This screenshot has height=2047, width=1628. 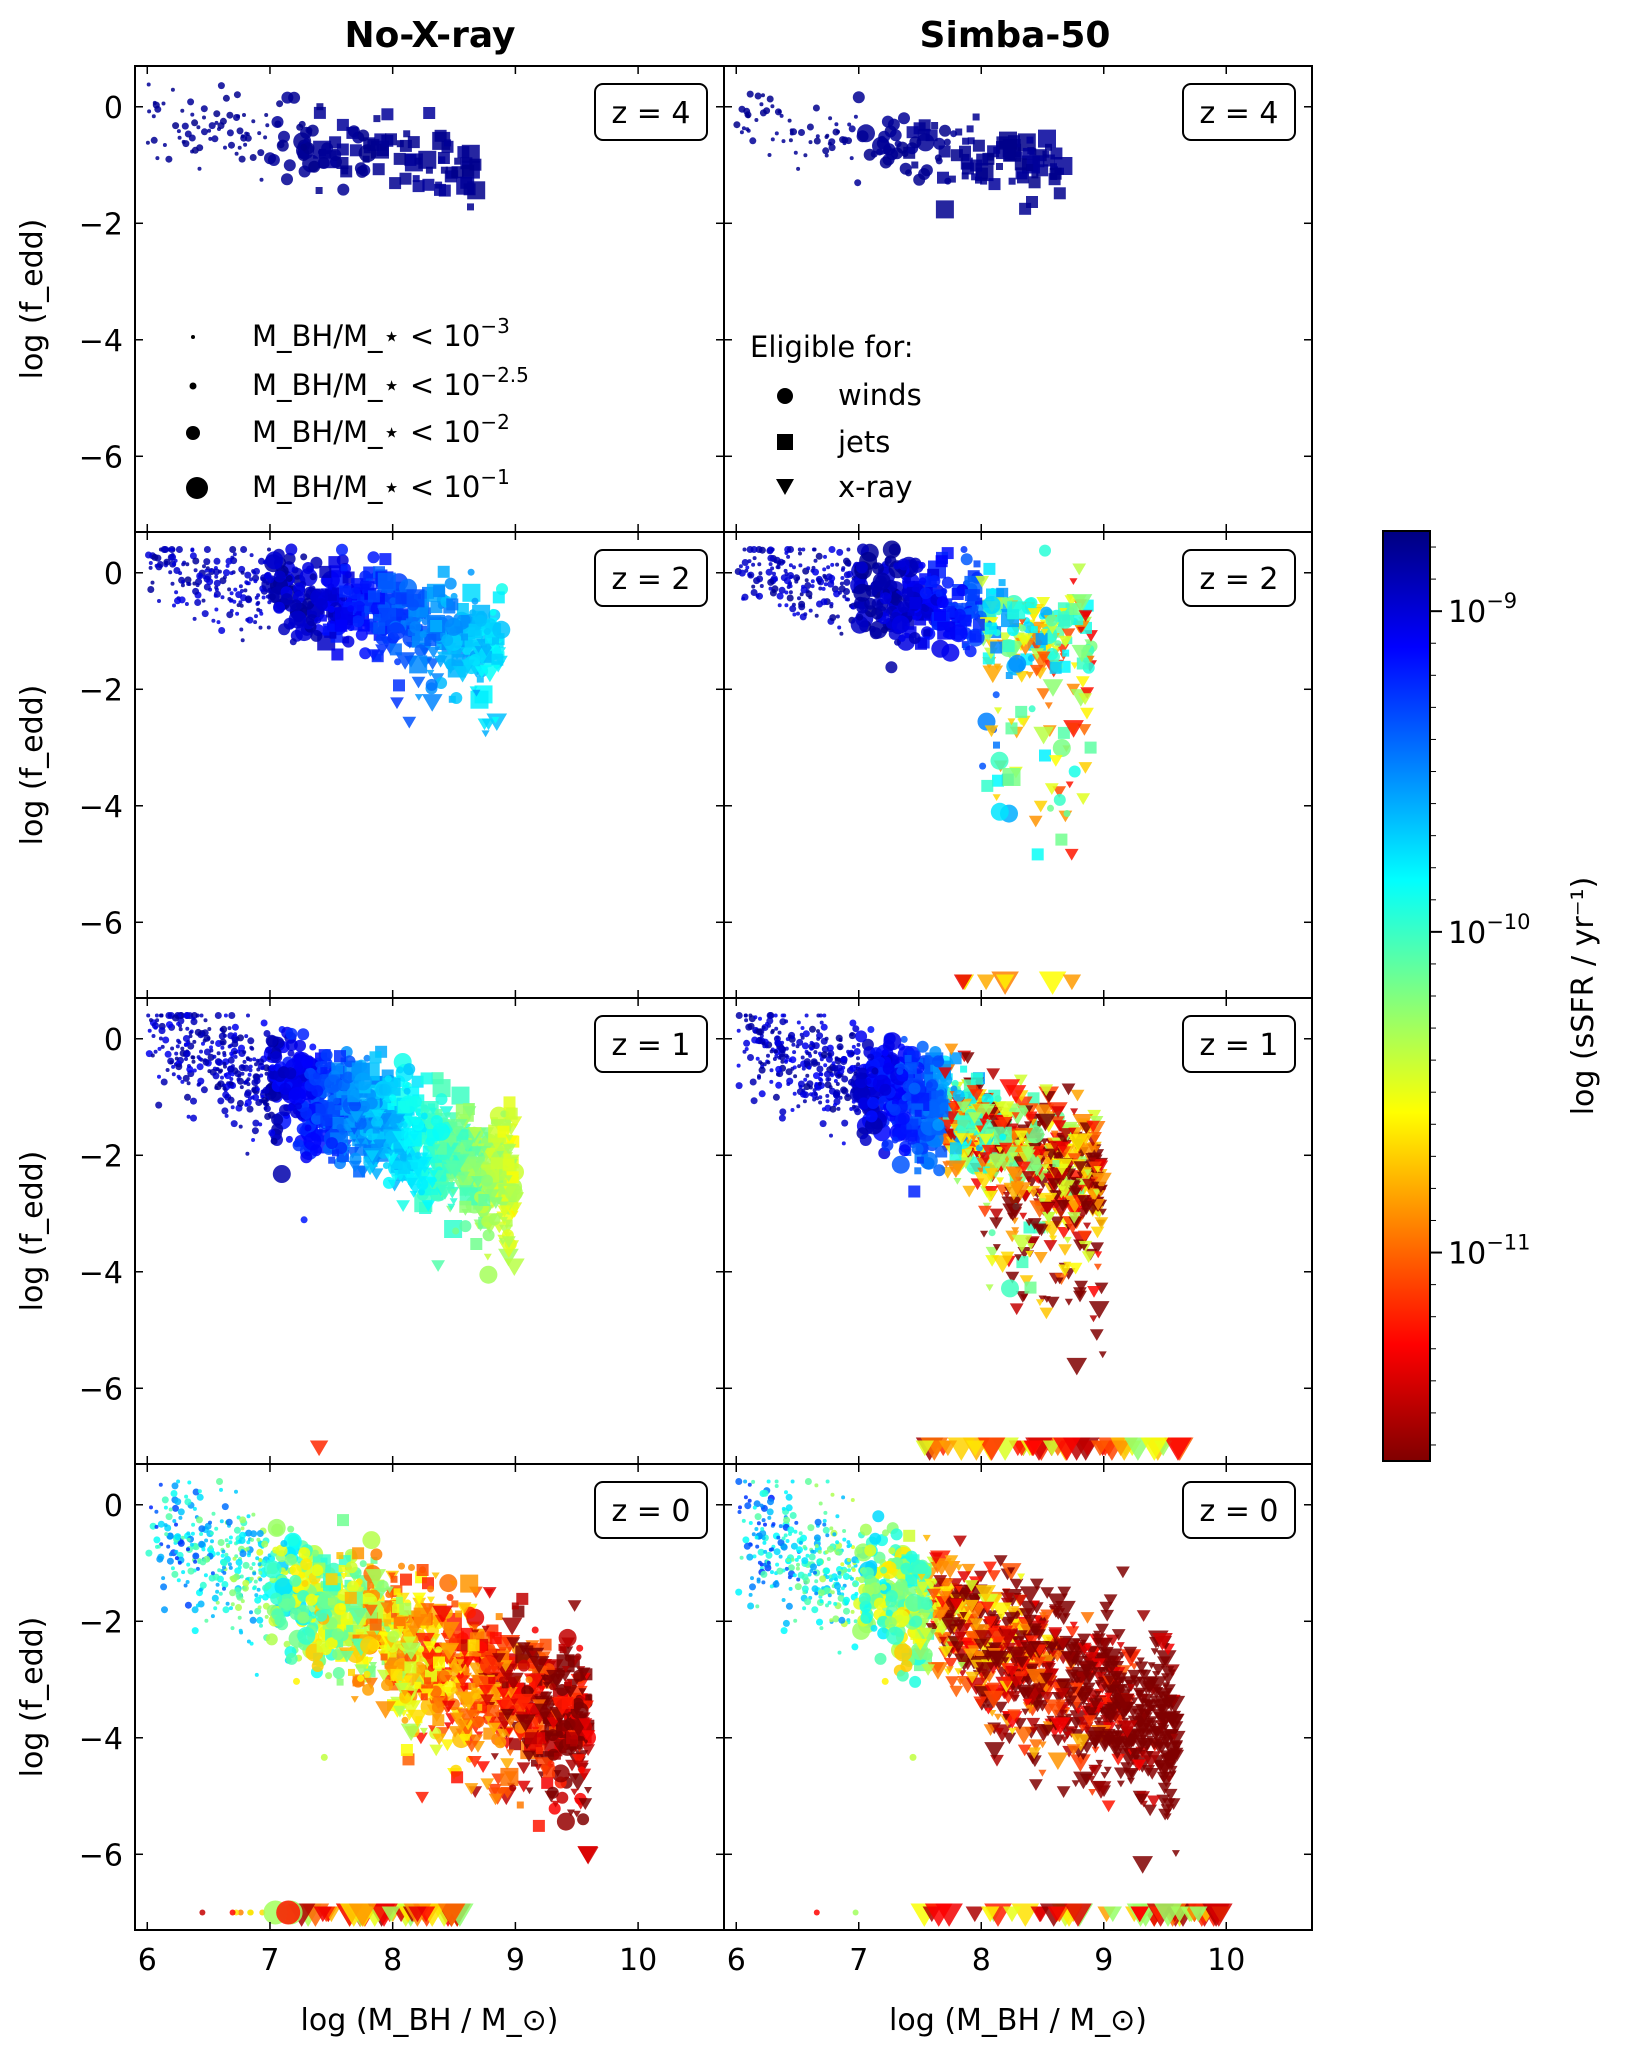 I want to click on redshift-label: z = 4, so click(x=1238, y=113).